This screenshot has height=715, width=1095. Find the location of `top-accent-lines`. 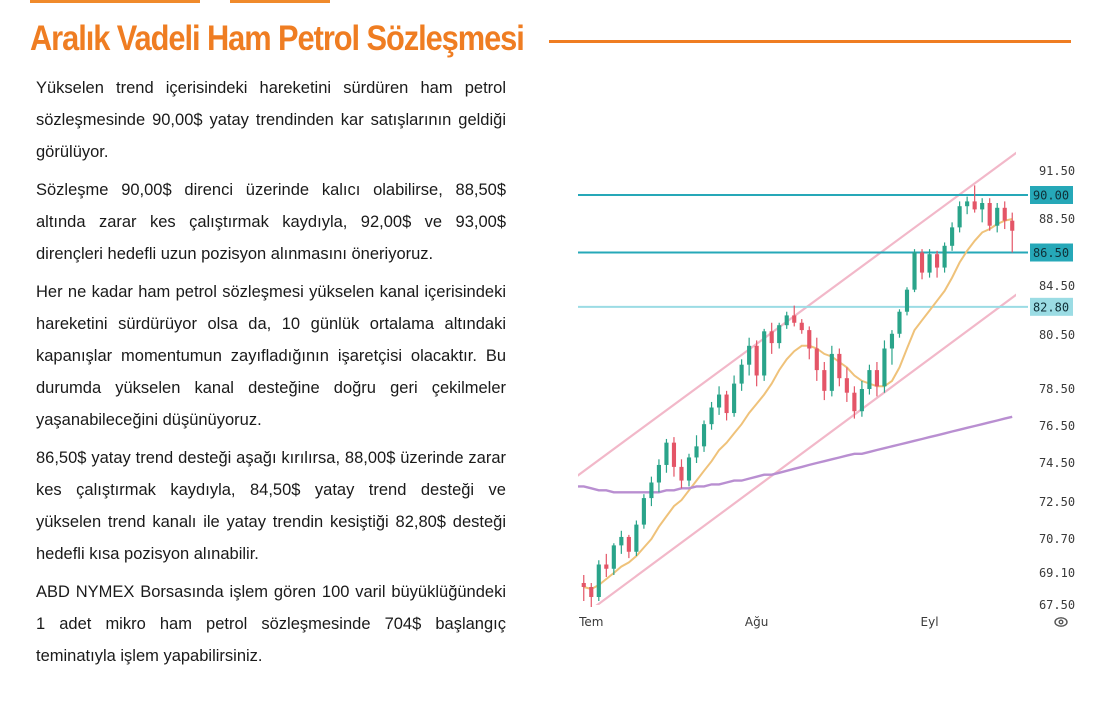

top-accent-lines is located at coordinates (180, 2).